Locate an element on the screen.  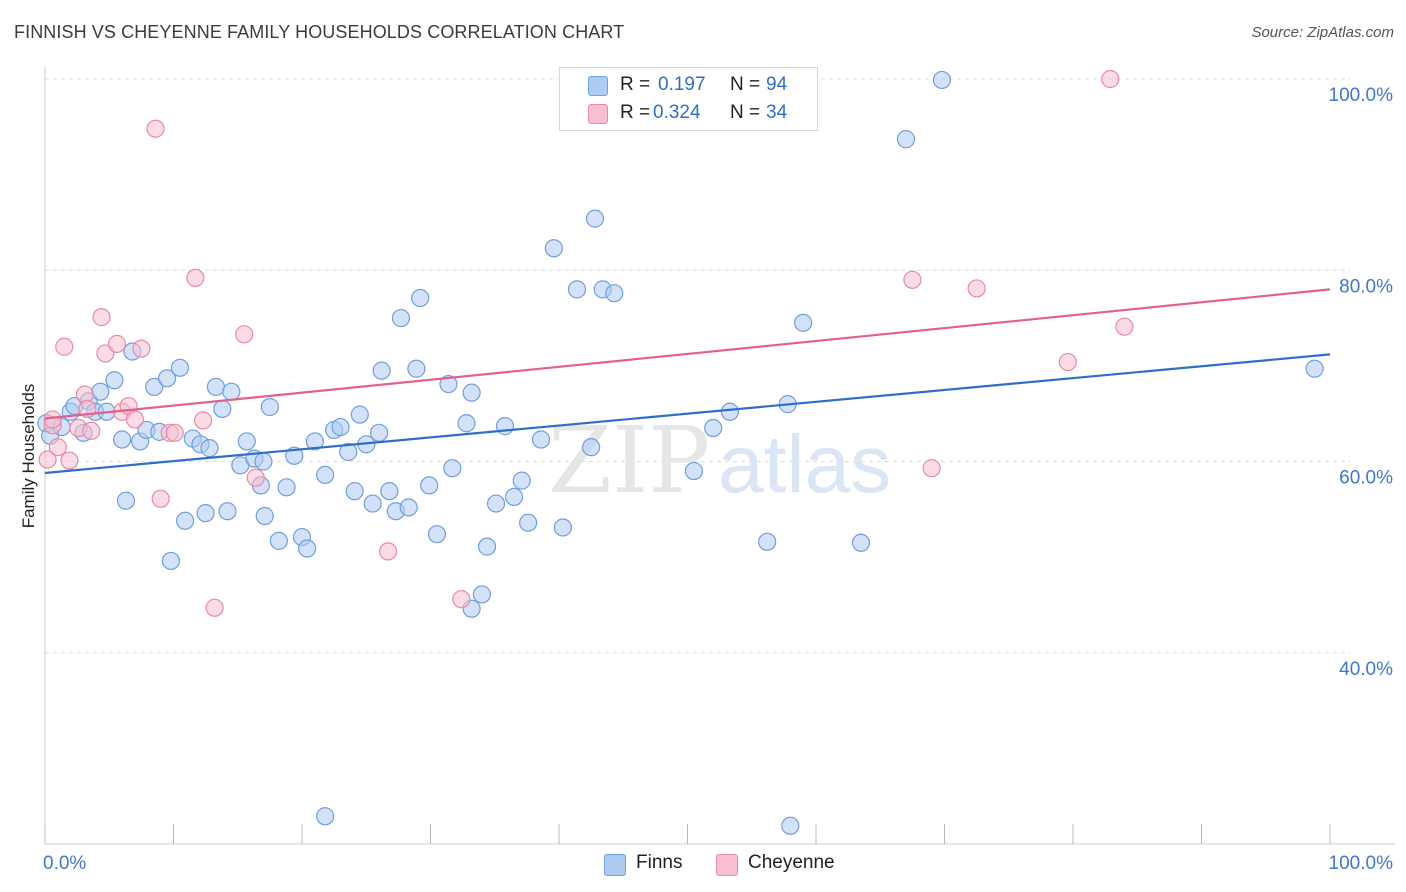
watermark-zip: ZIP is located at coordinates (629, 460).